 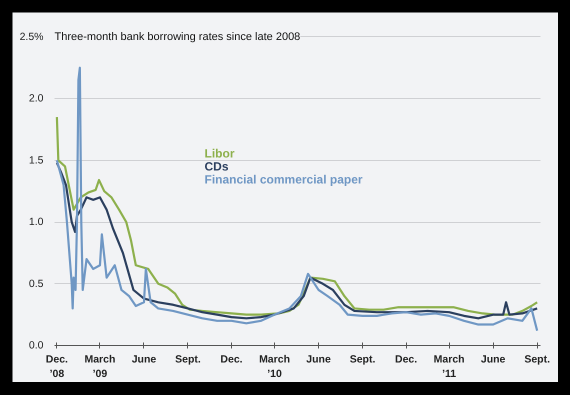 I want to click on y-tick-label: 2.0, so click(x=36, y=98).